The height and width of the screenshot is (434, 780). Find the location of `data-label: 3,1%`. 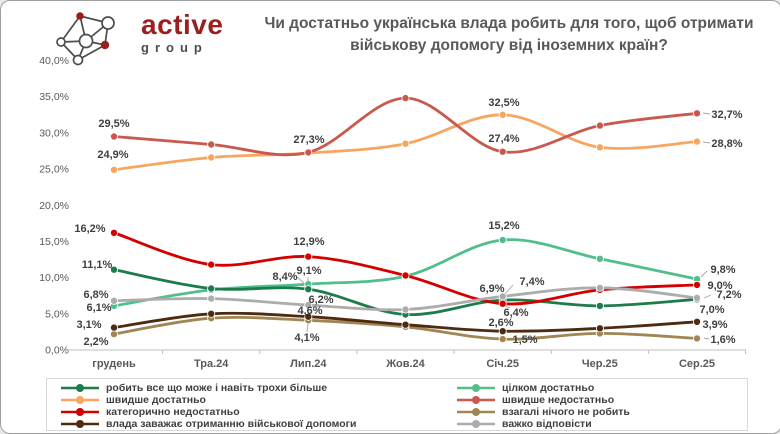

data-label: 3,1% is located at coordinates (88, 325).